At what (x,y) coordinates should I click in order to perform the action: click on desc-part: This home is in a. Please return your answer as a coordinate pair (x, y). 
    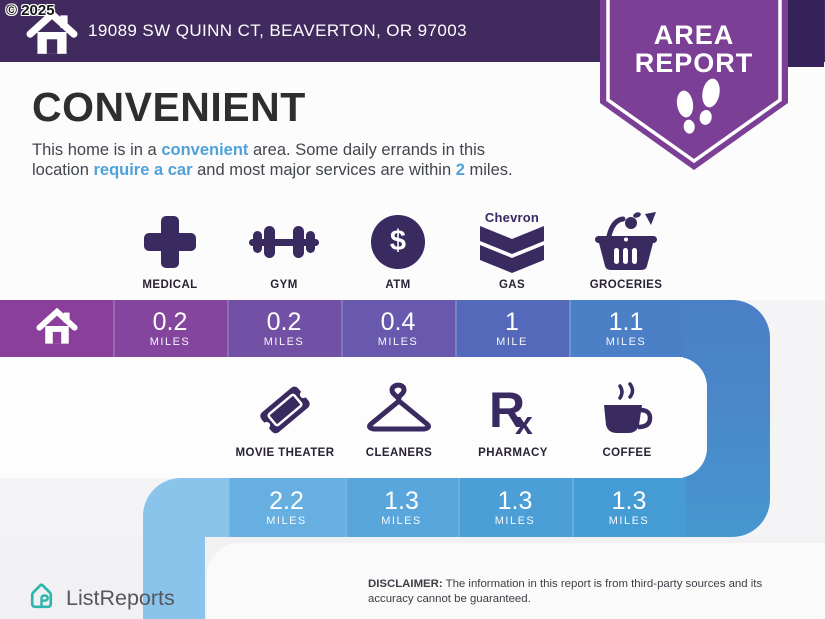
    Looking at the image, I should click on (97, 150).